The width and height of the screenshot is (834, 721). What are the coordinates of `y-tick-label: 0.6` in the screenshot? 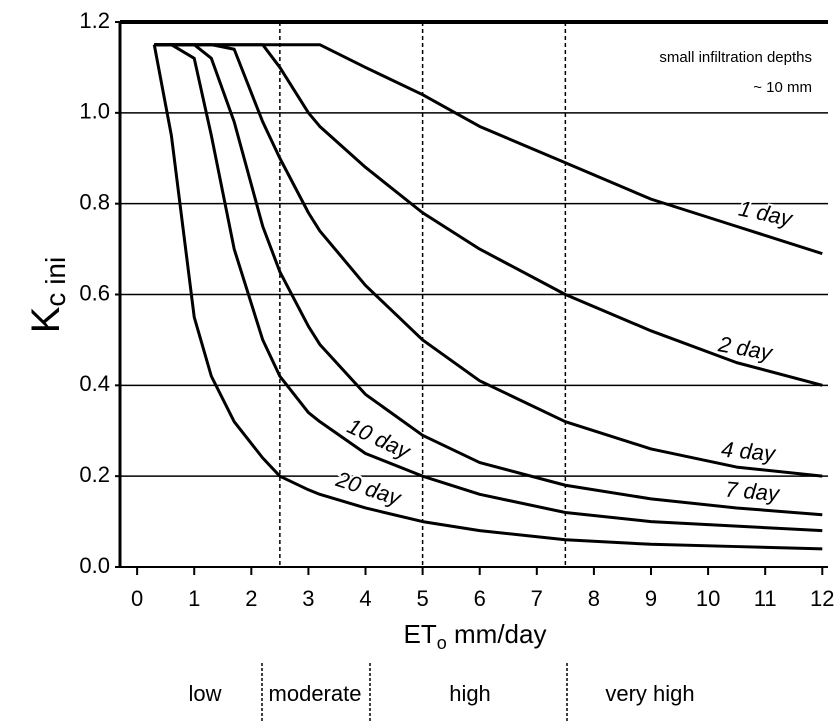 It's located at (94, 292).